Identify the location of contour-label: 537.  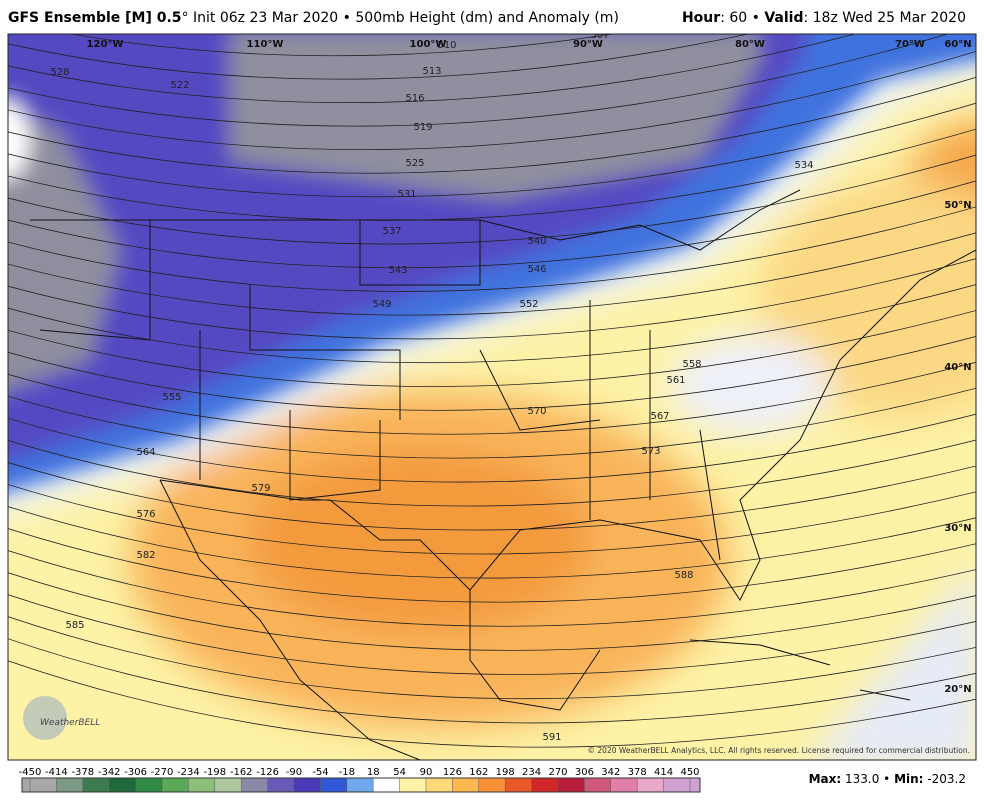
(391, 231).